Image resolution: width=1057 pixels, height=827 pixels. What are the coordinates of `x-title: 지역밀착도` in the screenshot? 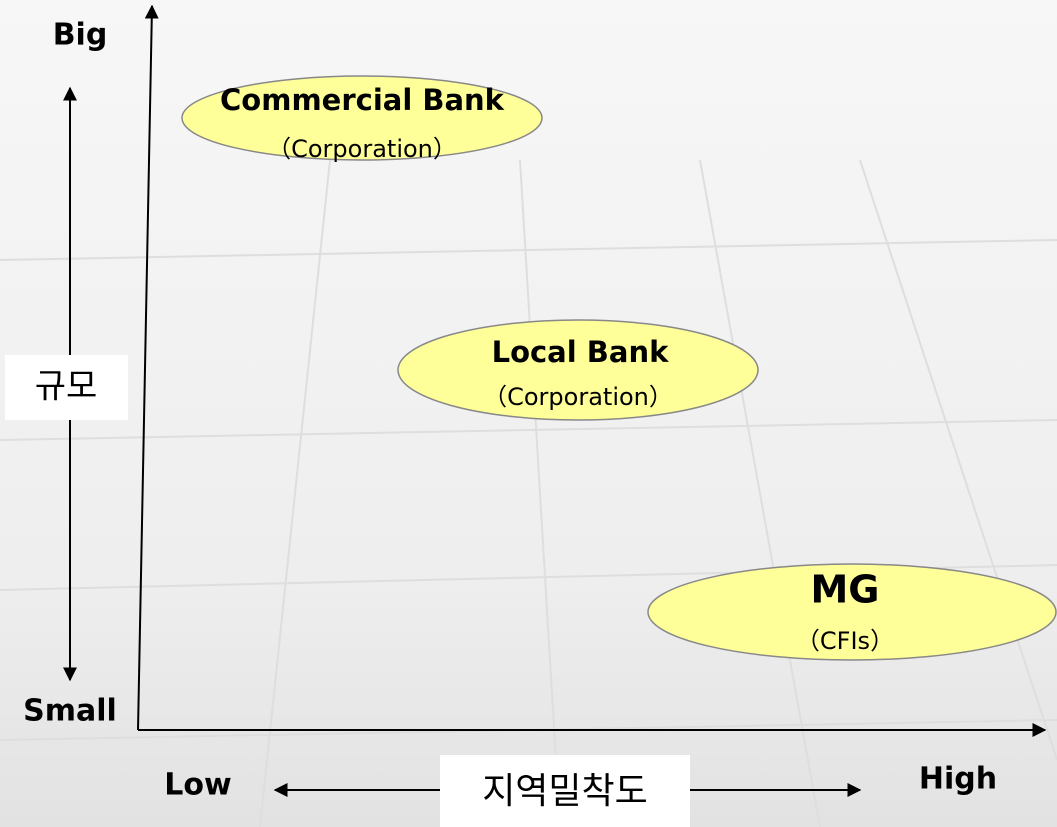 It's located at (565, 791).